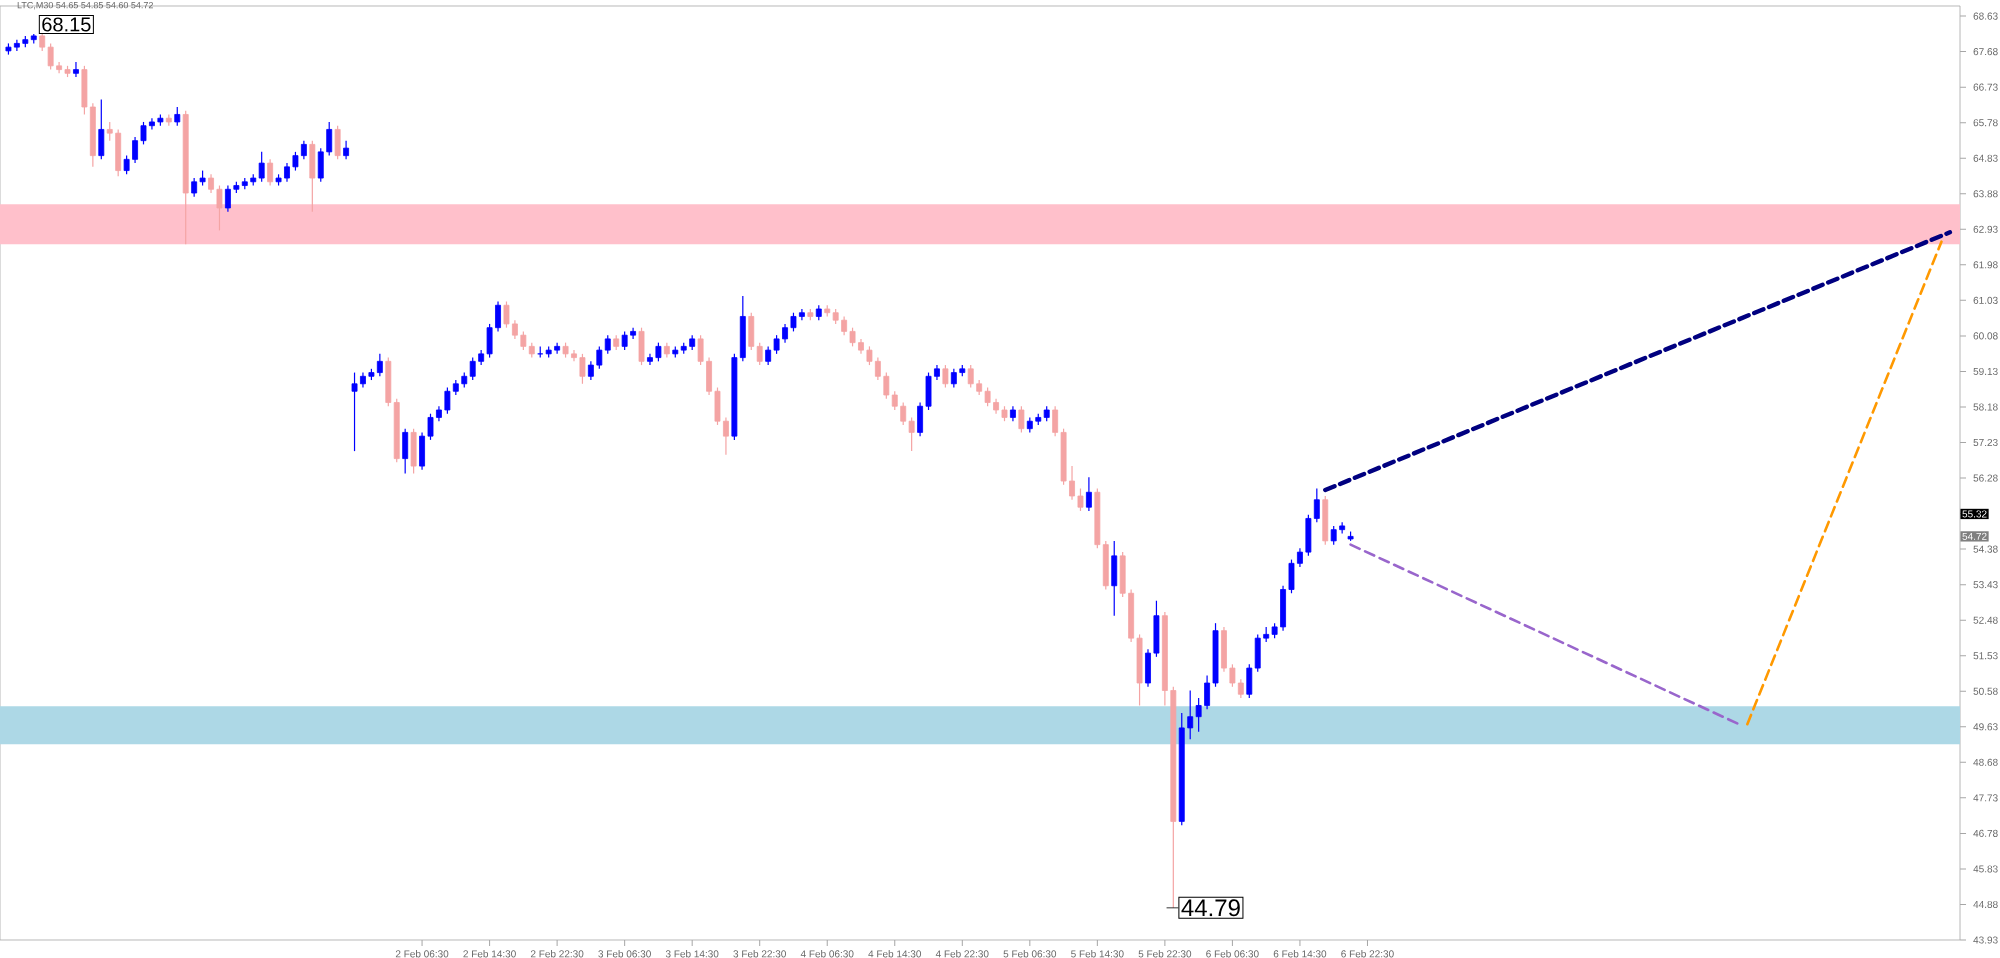 The image size is (2000, 958). What do you see at coordinates (1210, 908) in the screenshot?
I see `annotation: 44.79` at bounding box center [1210, 908].